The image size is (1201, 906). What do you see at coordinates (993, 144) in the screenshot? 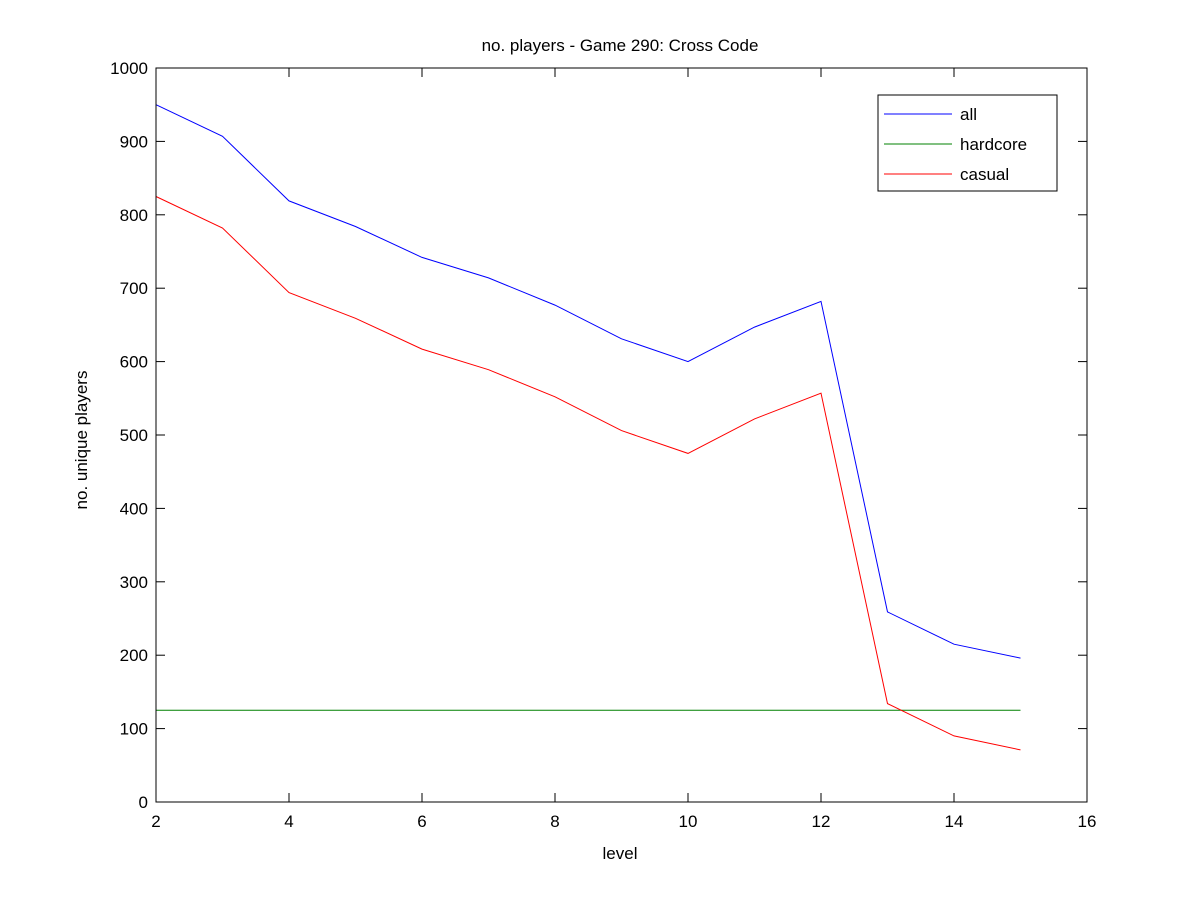
I see `legend-label-hardcore: hardcore` at bounding box center [993, 144].